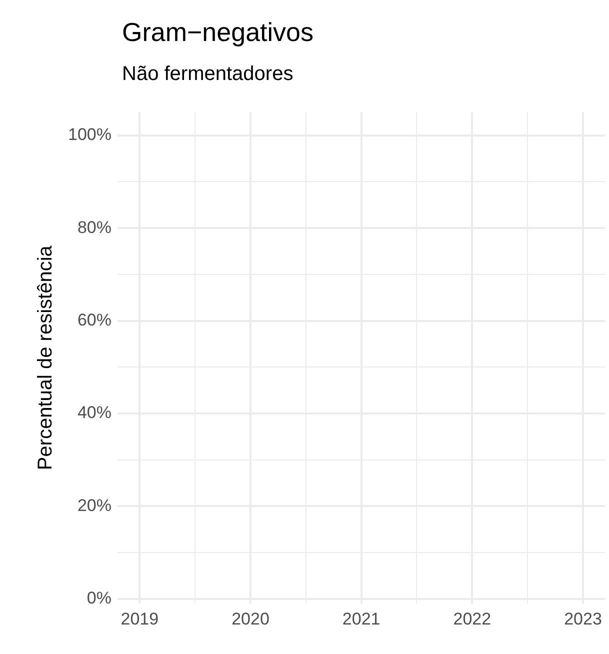  Describe the element at coordinates (94, 320) in the screenshot. I see `y-tick-label: 60%` at that location.